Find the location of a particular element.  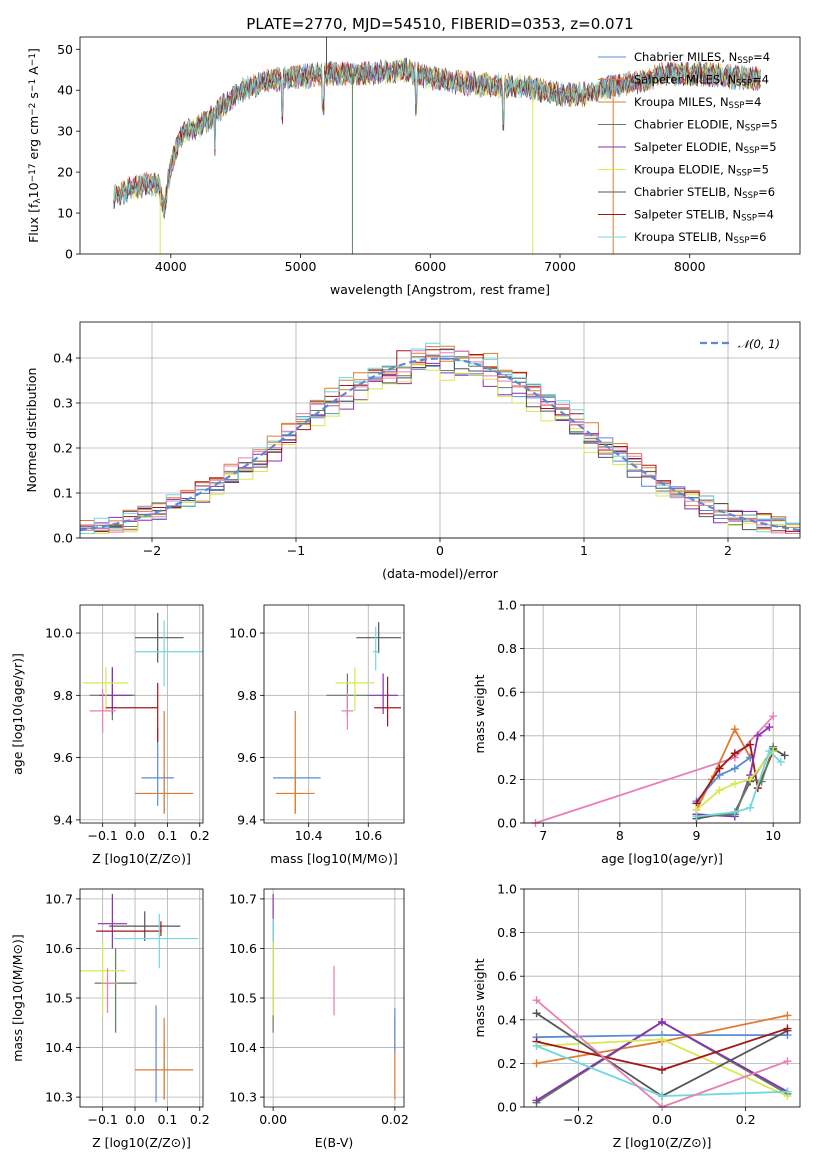

x-tick-label: 9 is located at coordinates (697, 835).